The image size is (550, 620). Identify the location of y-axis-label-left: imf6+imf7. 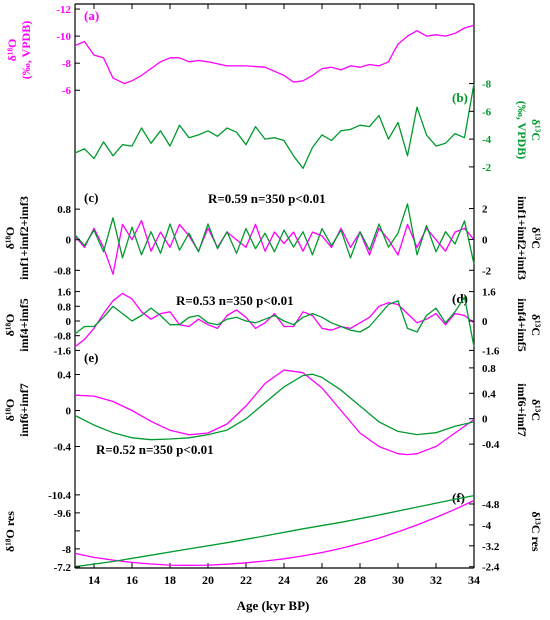
(24, 410).